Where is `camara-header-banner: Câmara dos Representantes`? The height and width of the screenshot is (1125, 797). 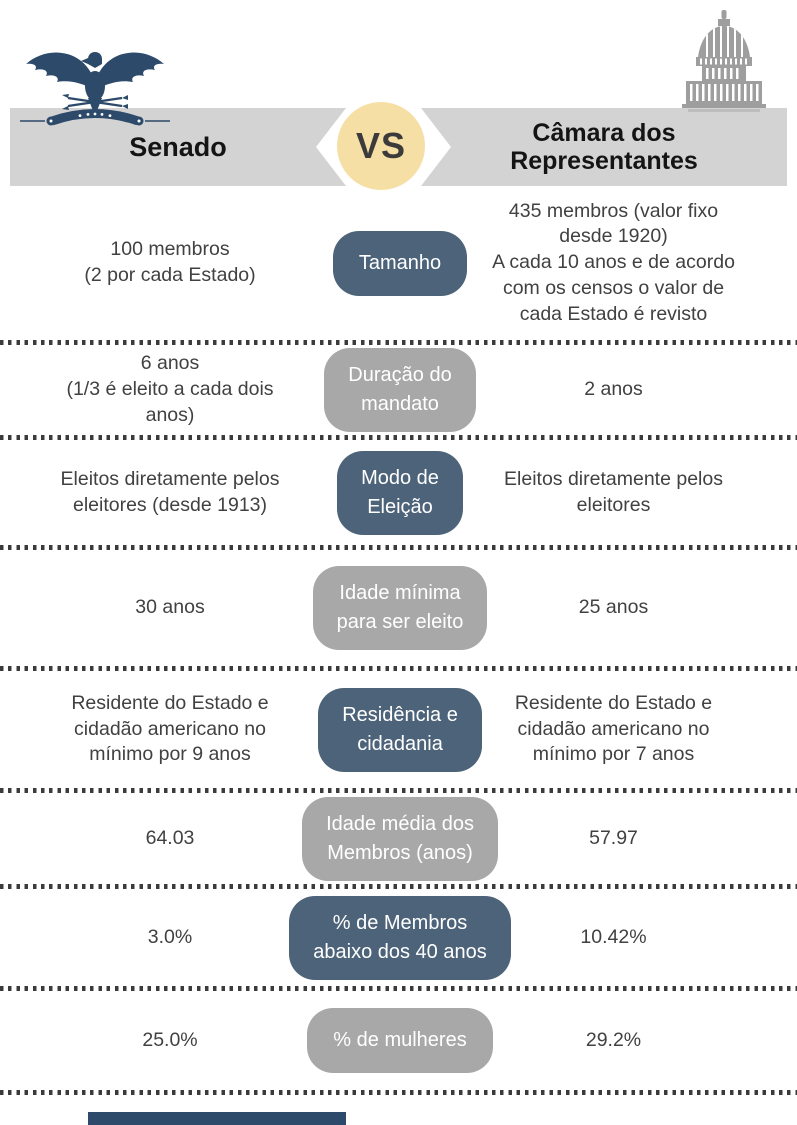 camara-header-banner: Câmara dos Representantes is located at coordinates (604, 147).